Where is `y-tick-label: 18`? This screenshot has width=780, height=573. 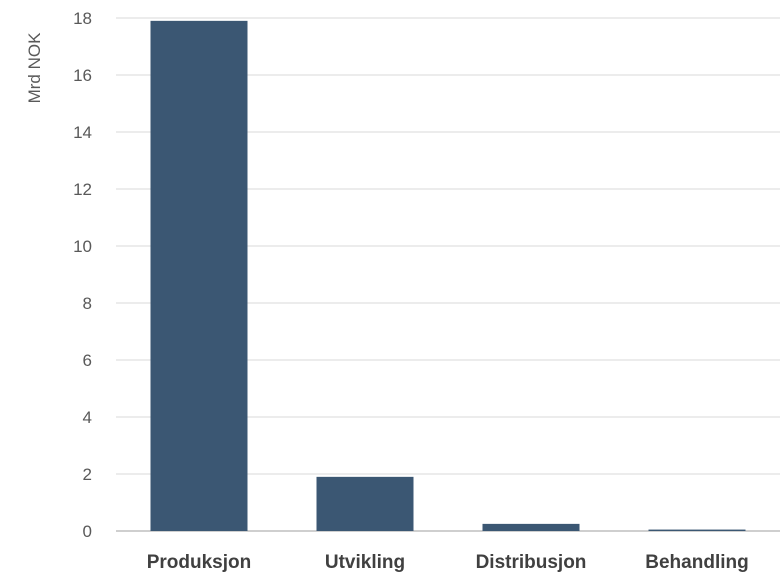 y-tick-label: 18 is located at coordinates (82, 18).